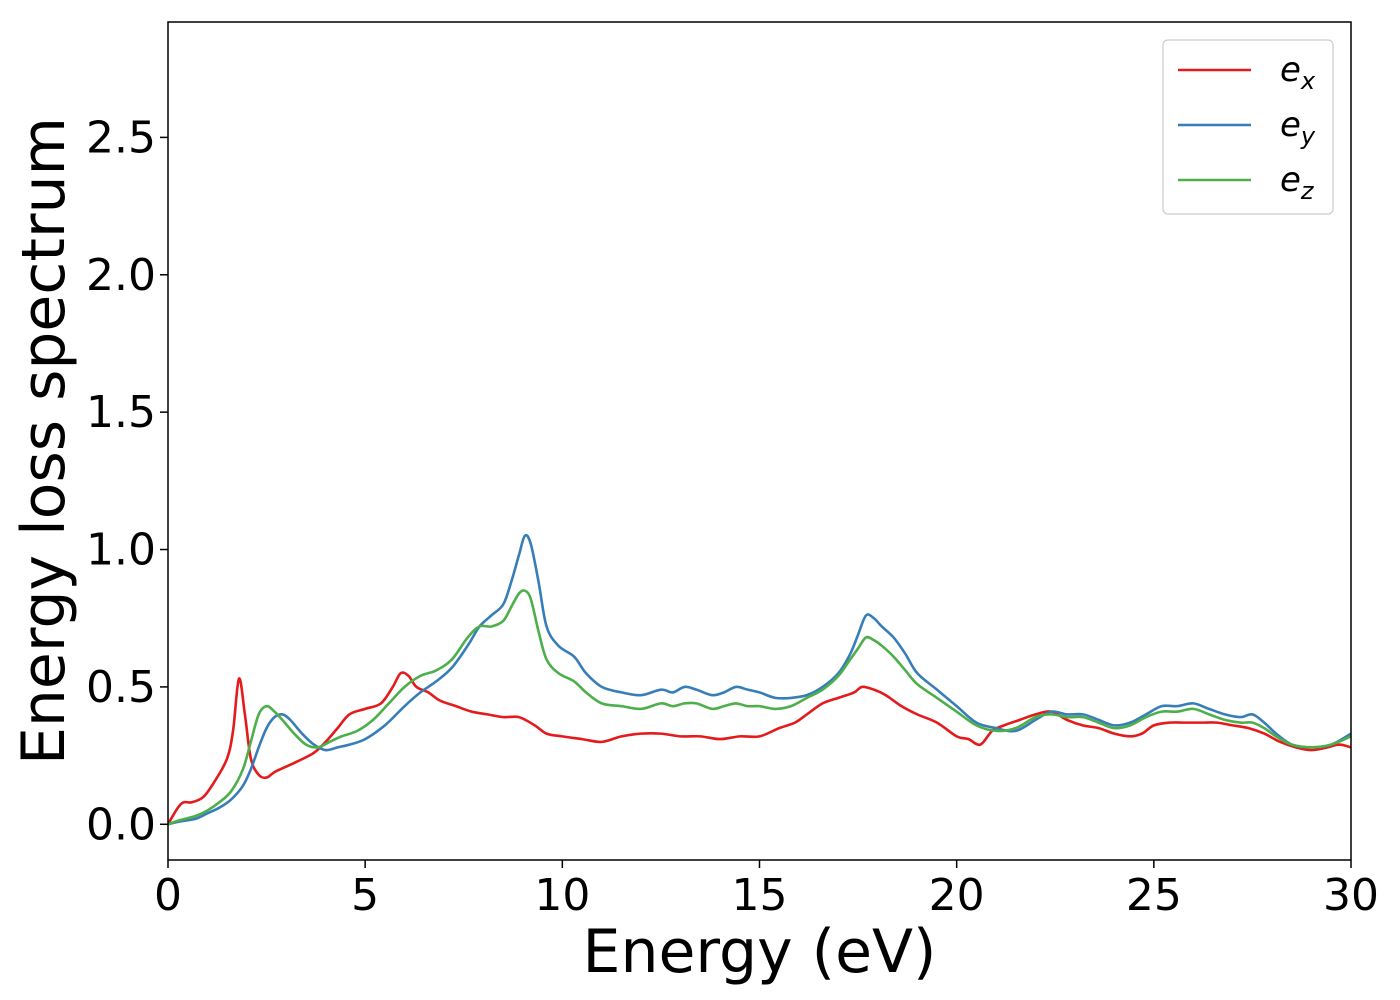 This screenshot has height=1000, width=1400. Describe the element at coordinates (1154, 895) in the screenshot. I see `x-tick-label: 25` at that location.